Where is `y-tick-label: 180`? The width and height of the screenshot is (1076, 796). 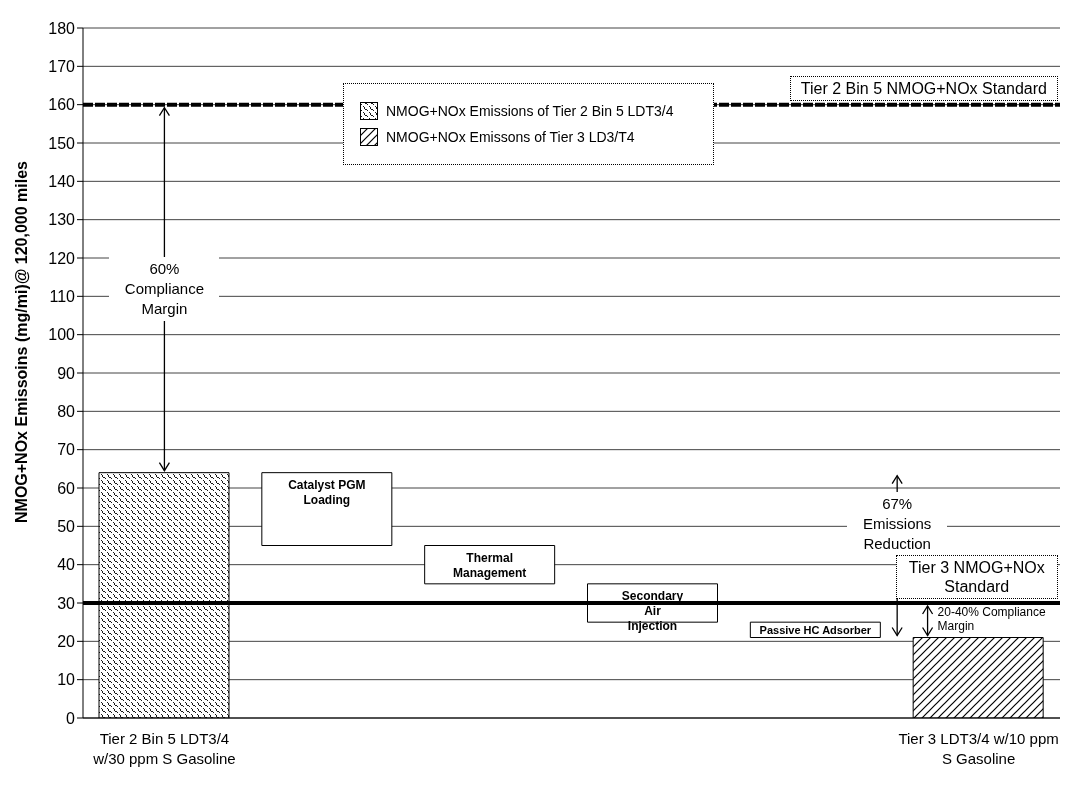
y-tick-label: 180 is located at coordinates (62, 28).